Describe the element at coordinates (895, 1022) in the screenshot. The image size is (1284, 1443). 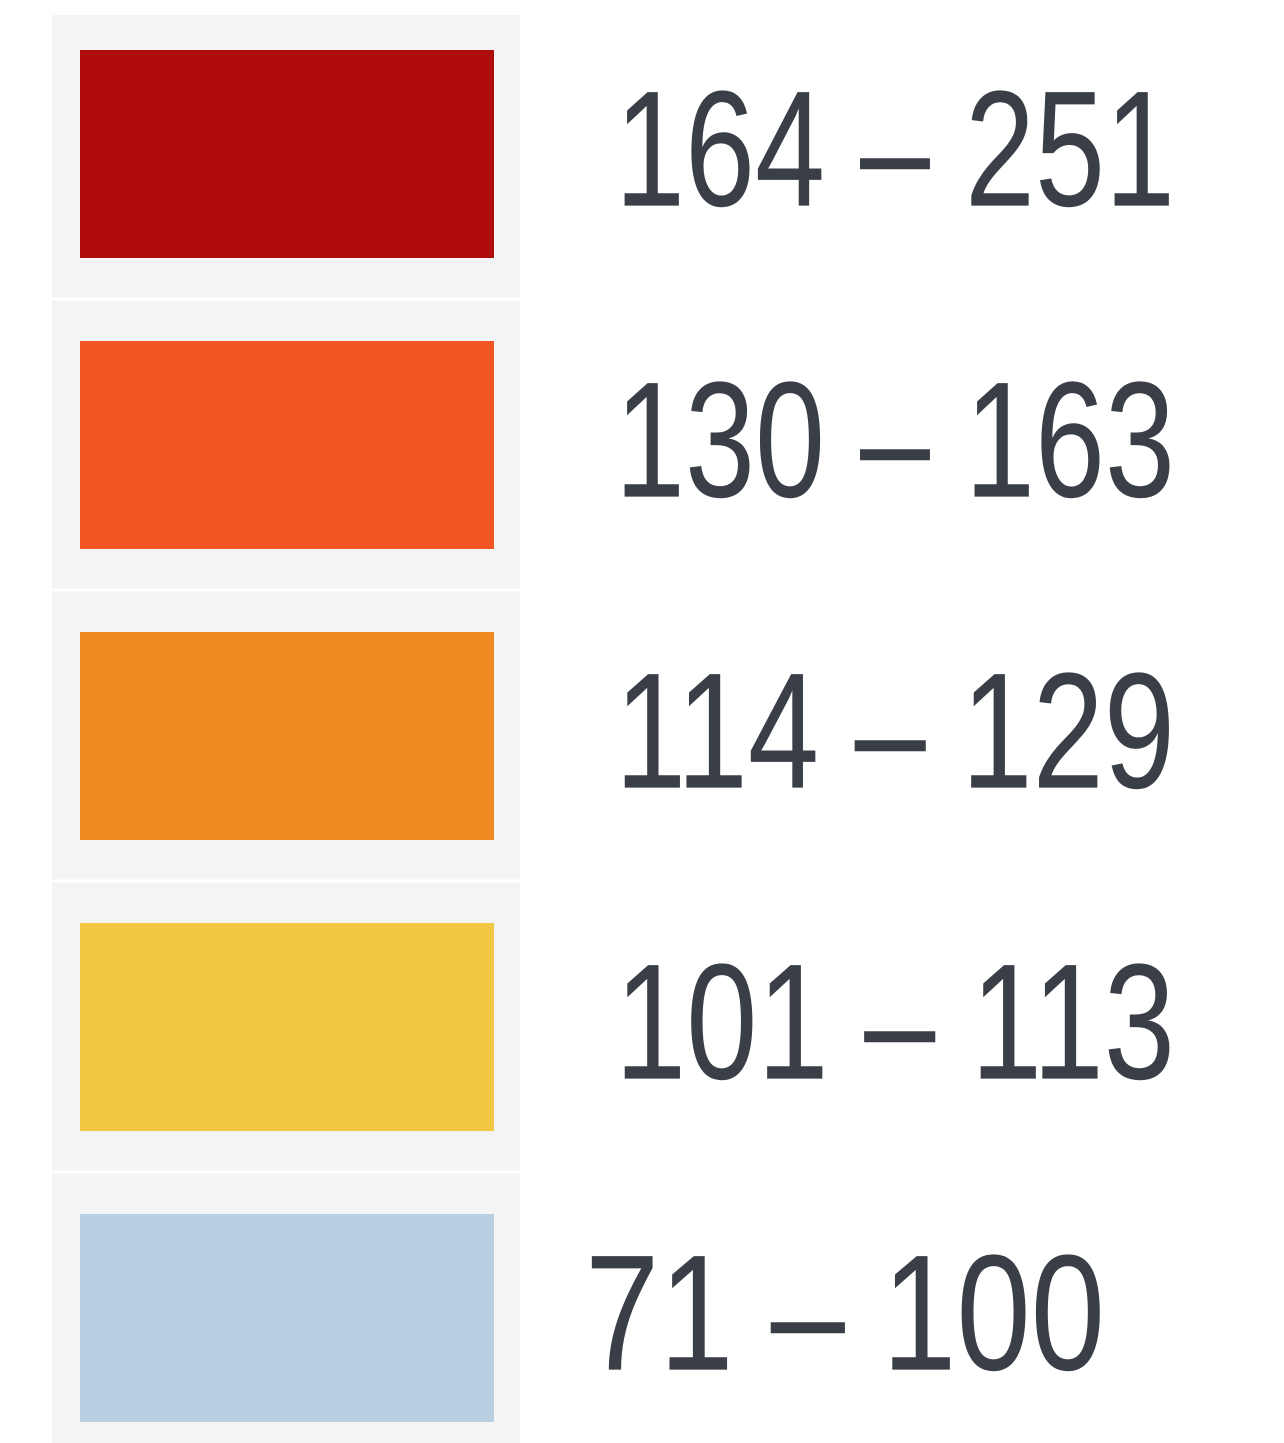
I see `legend-label: 101 – 113` at that location.